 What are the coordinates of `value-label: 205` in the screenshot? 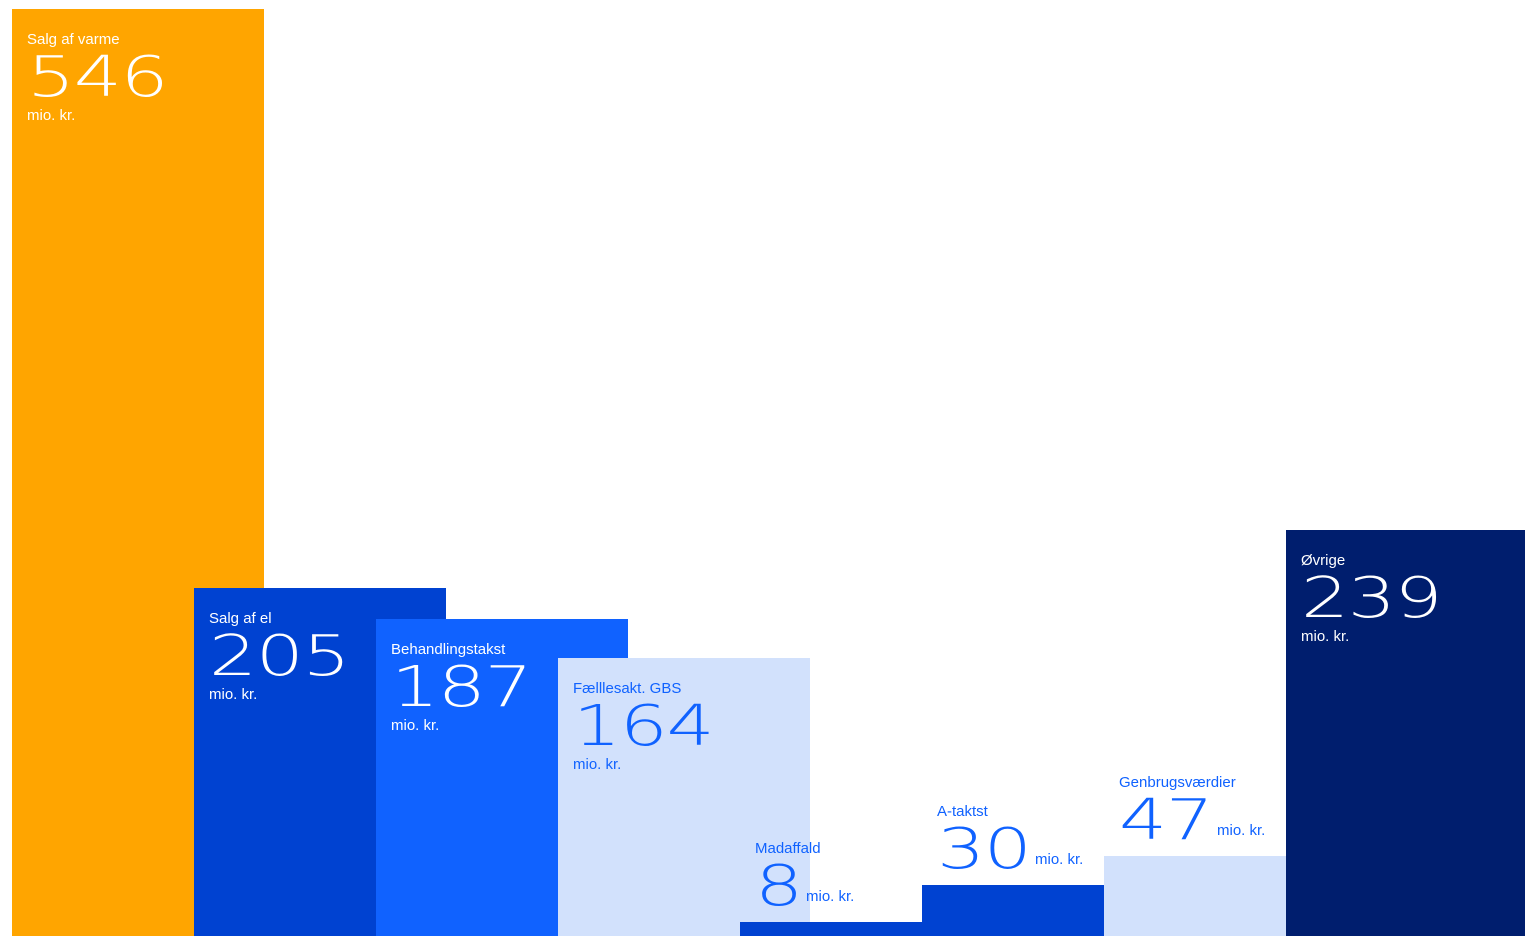 It's located at (280, 656).